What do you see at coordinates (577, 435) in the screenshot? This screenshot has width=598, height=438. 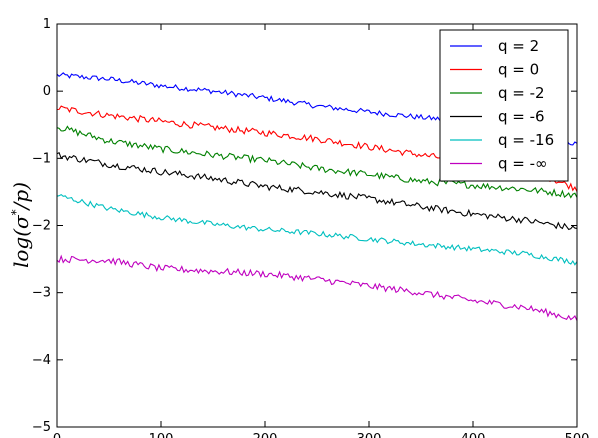 I see `x-tick-label: 500` at bounding box center [577, 435].